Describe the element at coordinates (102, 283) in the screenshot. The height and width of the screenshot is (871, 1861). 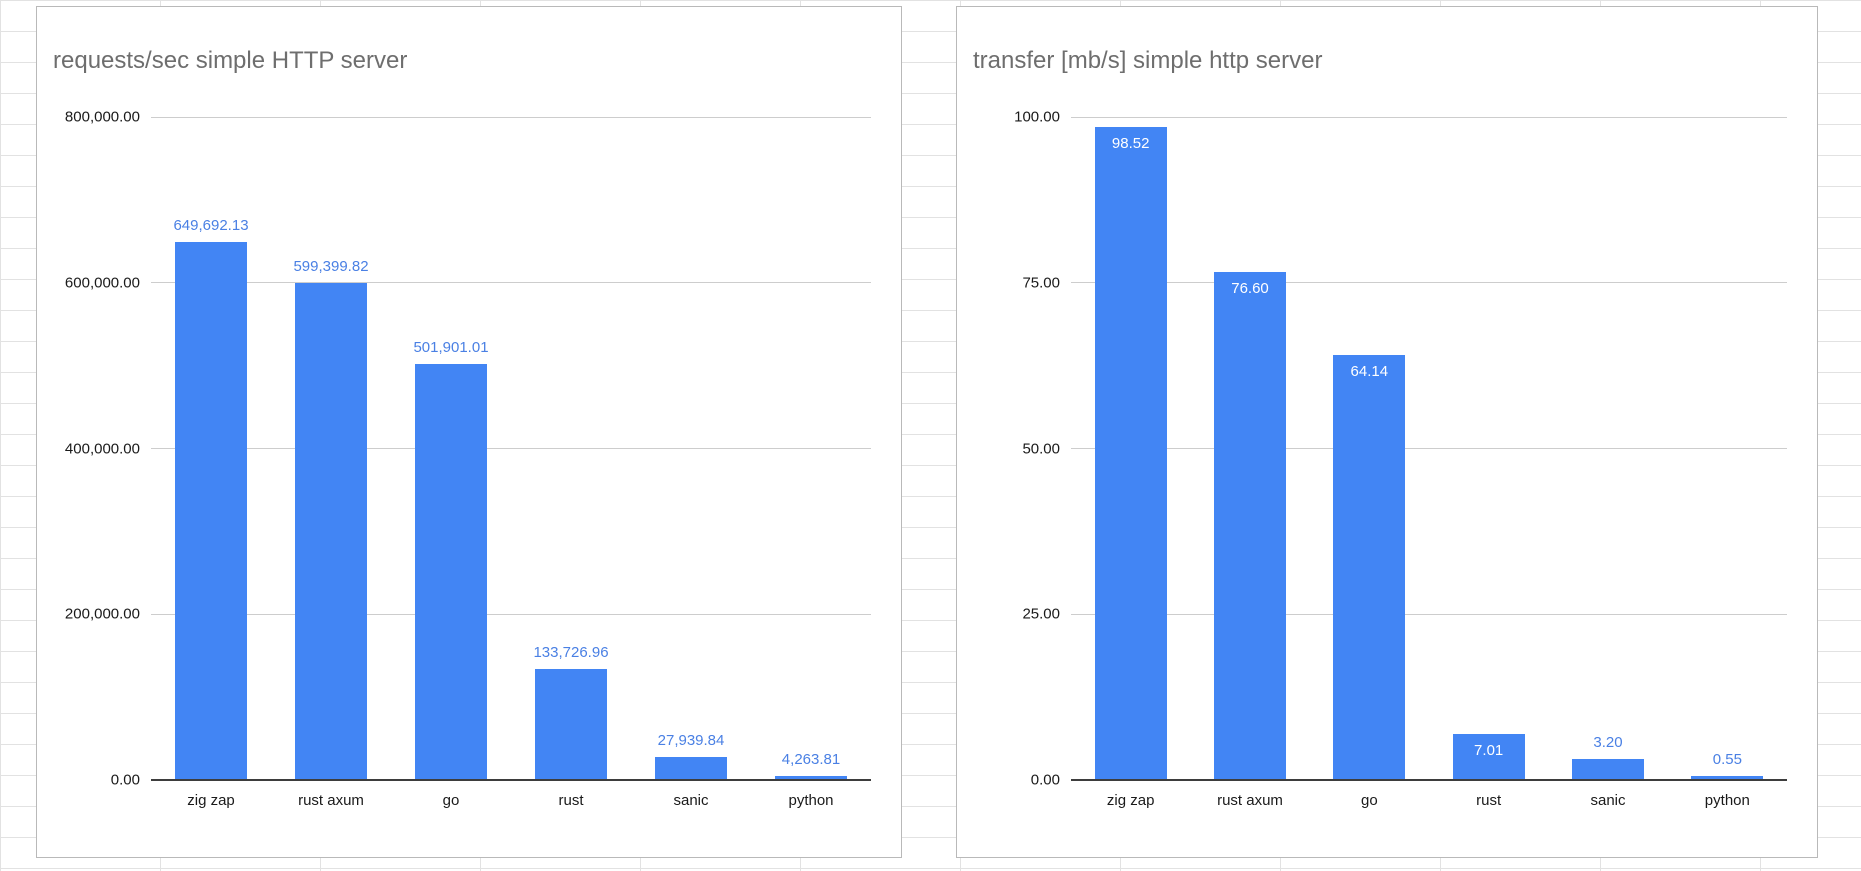
I see `y-axis-tick-label: 600,000.00` at that location.